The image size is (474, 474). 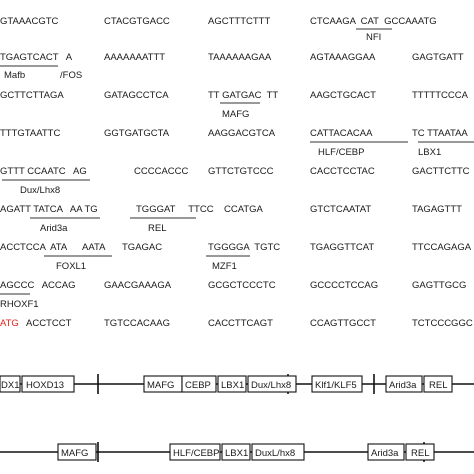 I want to click on sequence-segment: CCAGTTGCCT, so click(x=343, y=323).